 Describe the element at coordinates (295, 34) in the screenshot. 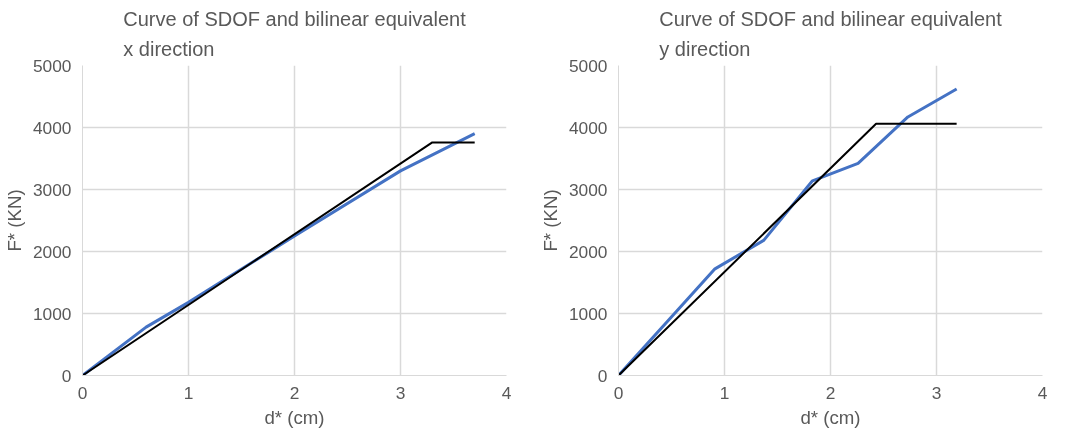

I see `chart-title: Curve of SDOF and bilinear equivalent x direction` at that location.